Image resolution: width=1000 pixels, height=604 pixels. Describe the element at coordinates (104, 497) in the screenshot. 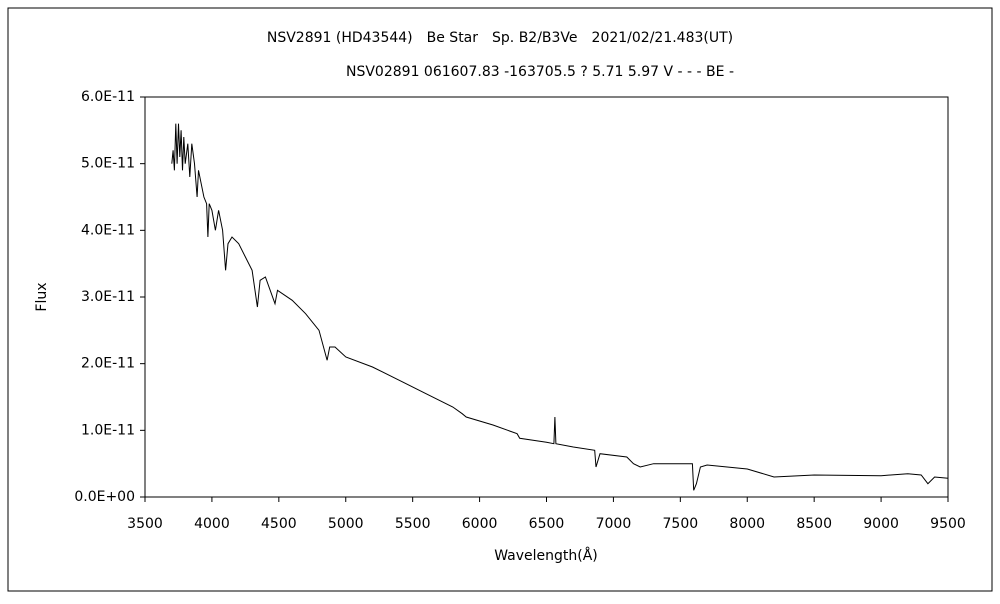

I see `y-tick-label: 0.0E+00` at that location.